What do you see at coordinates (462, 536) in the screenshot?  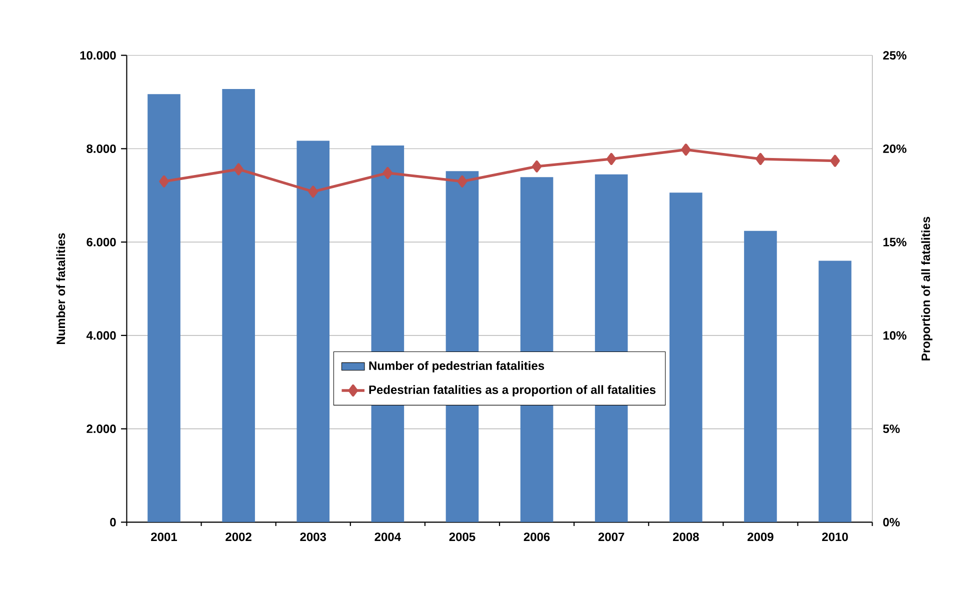 I see `x-tick-label: 2005` at bounding box center [462, 536].